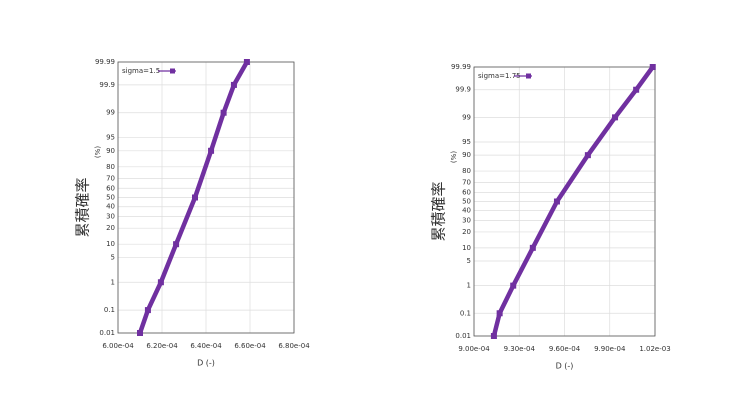 Image resolution: width=747 pixels, height=419 pixels. What do you see at coordinates (610, 349) in the screenshot?
I see `x-tick-label: 9.90e-04` at bounding box center [610, 349].